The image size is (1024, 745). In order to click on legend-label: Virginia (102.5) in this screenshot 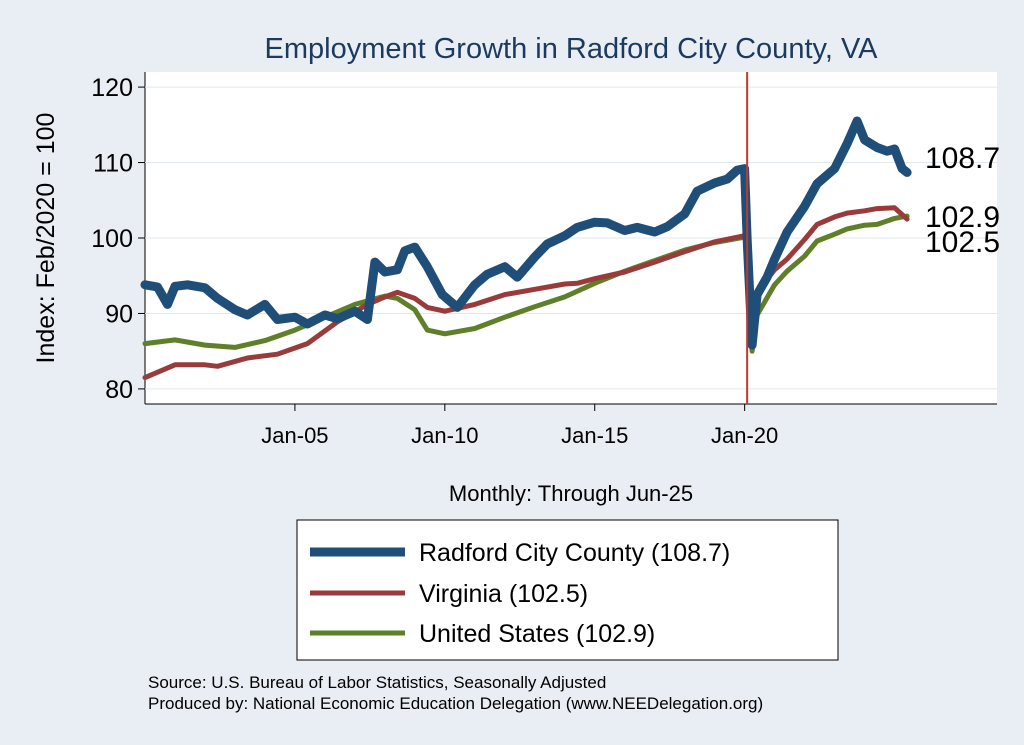, I will do `click(503, 594)`.